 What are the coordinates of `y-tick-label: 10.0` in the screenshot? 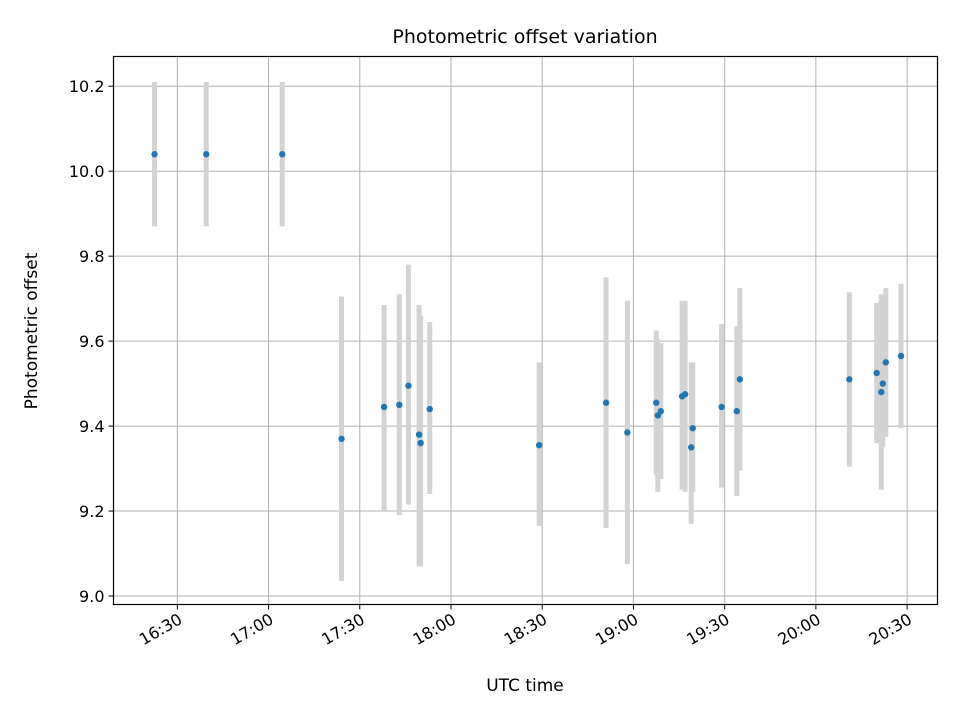 It's located at (87, 171).